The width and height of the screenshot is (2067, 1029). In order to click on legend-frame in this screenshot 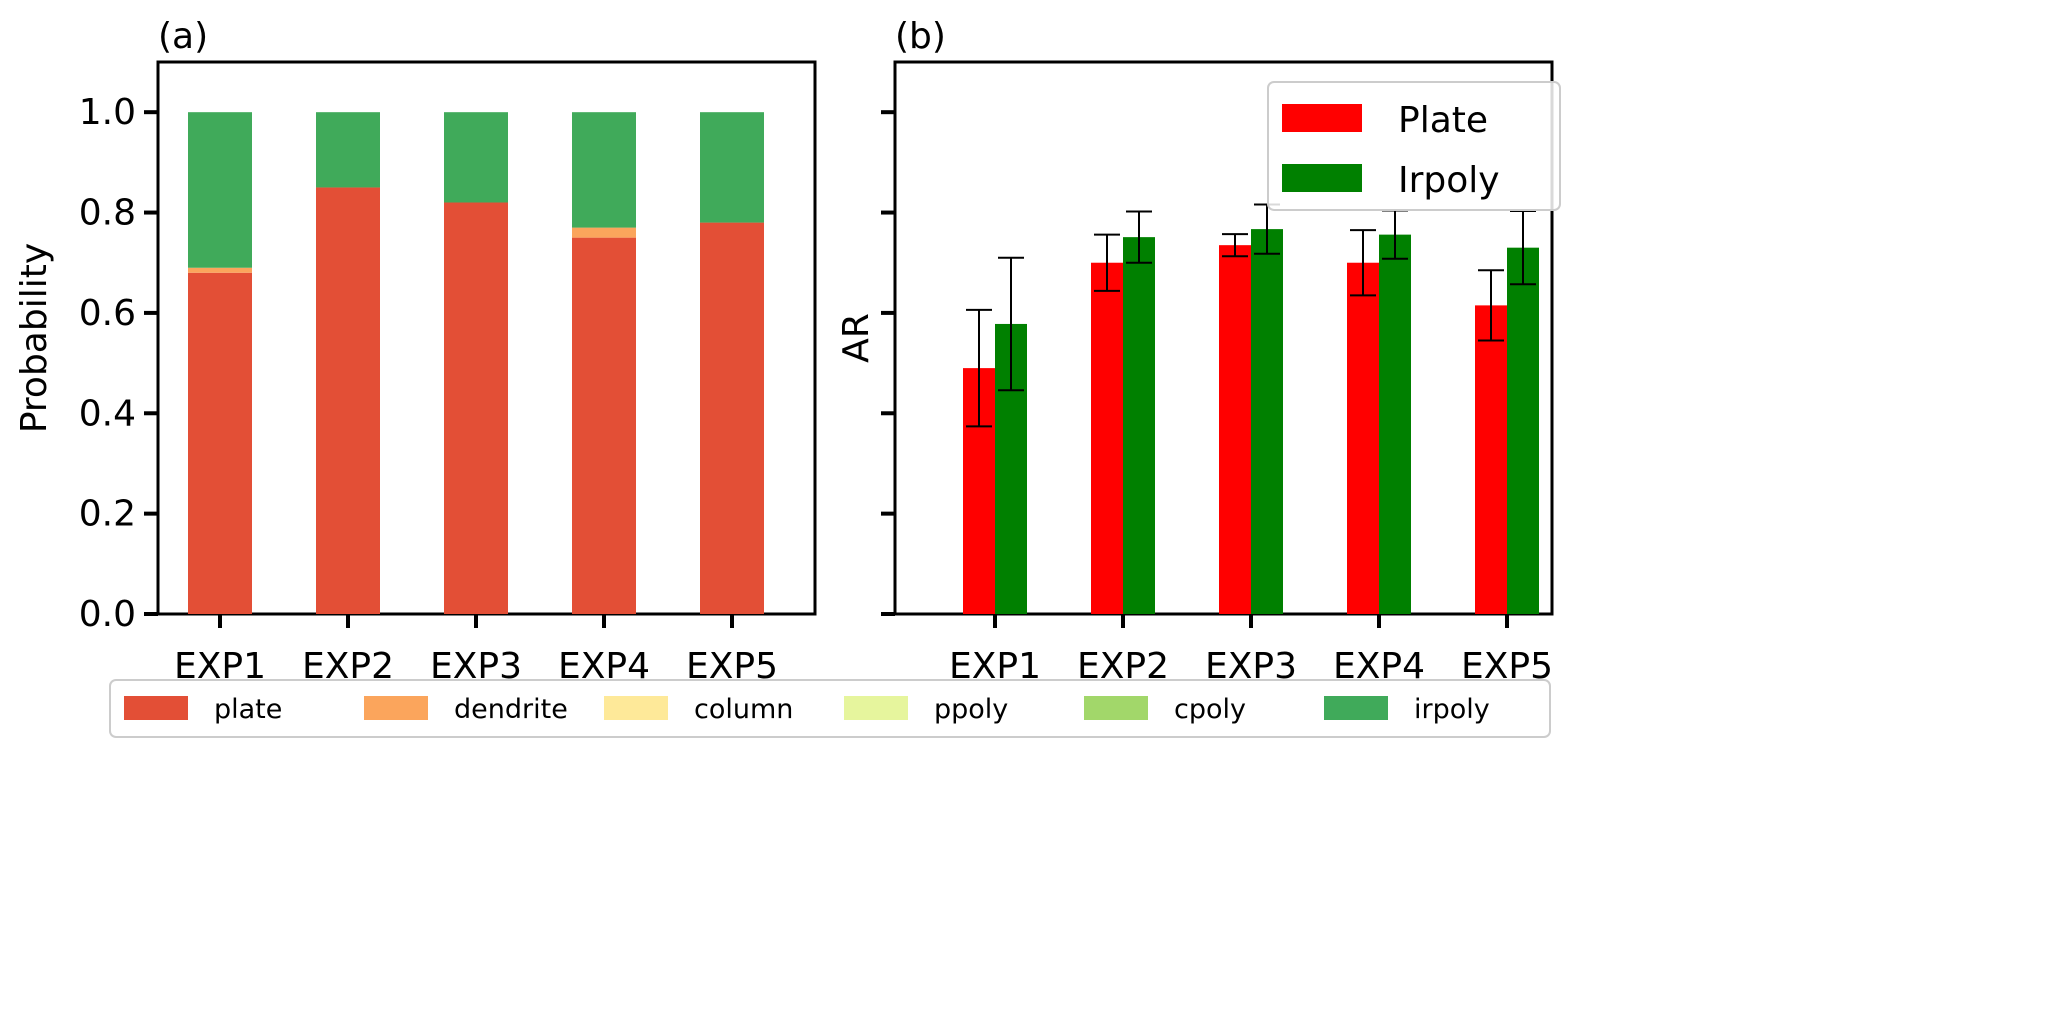, I will do `click(830, 708)`.